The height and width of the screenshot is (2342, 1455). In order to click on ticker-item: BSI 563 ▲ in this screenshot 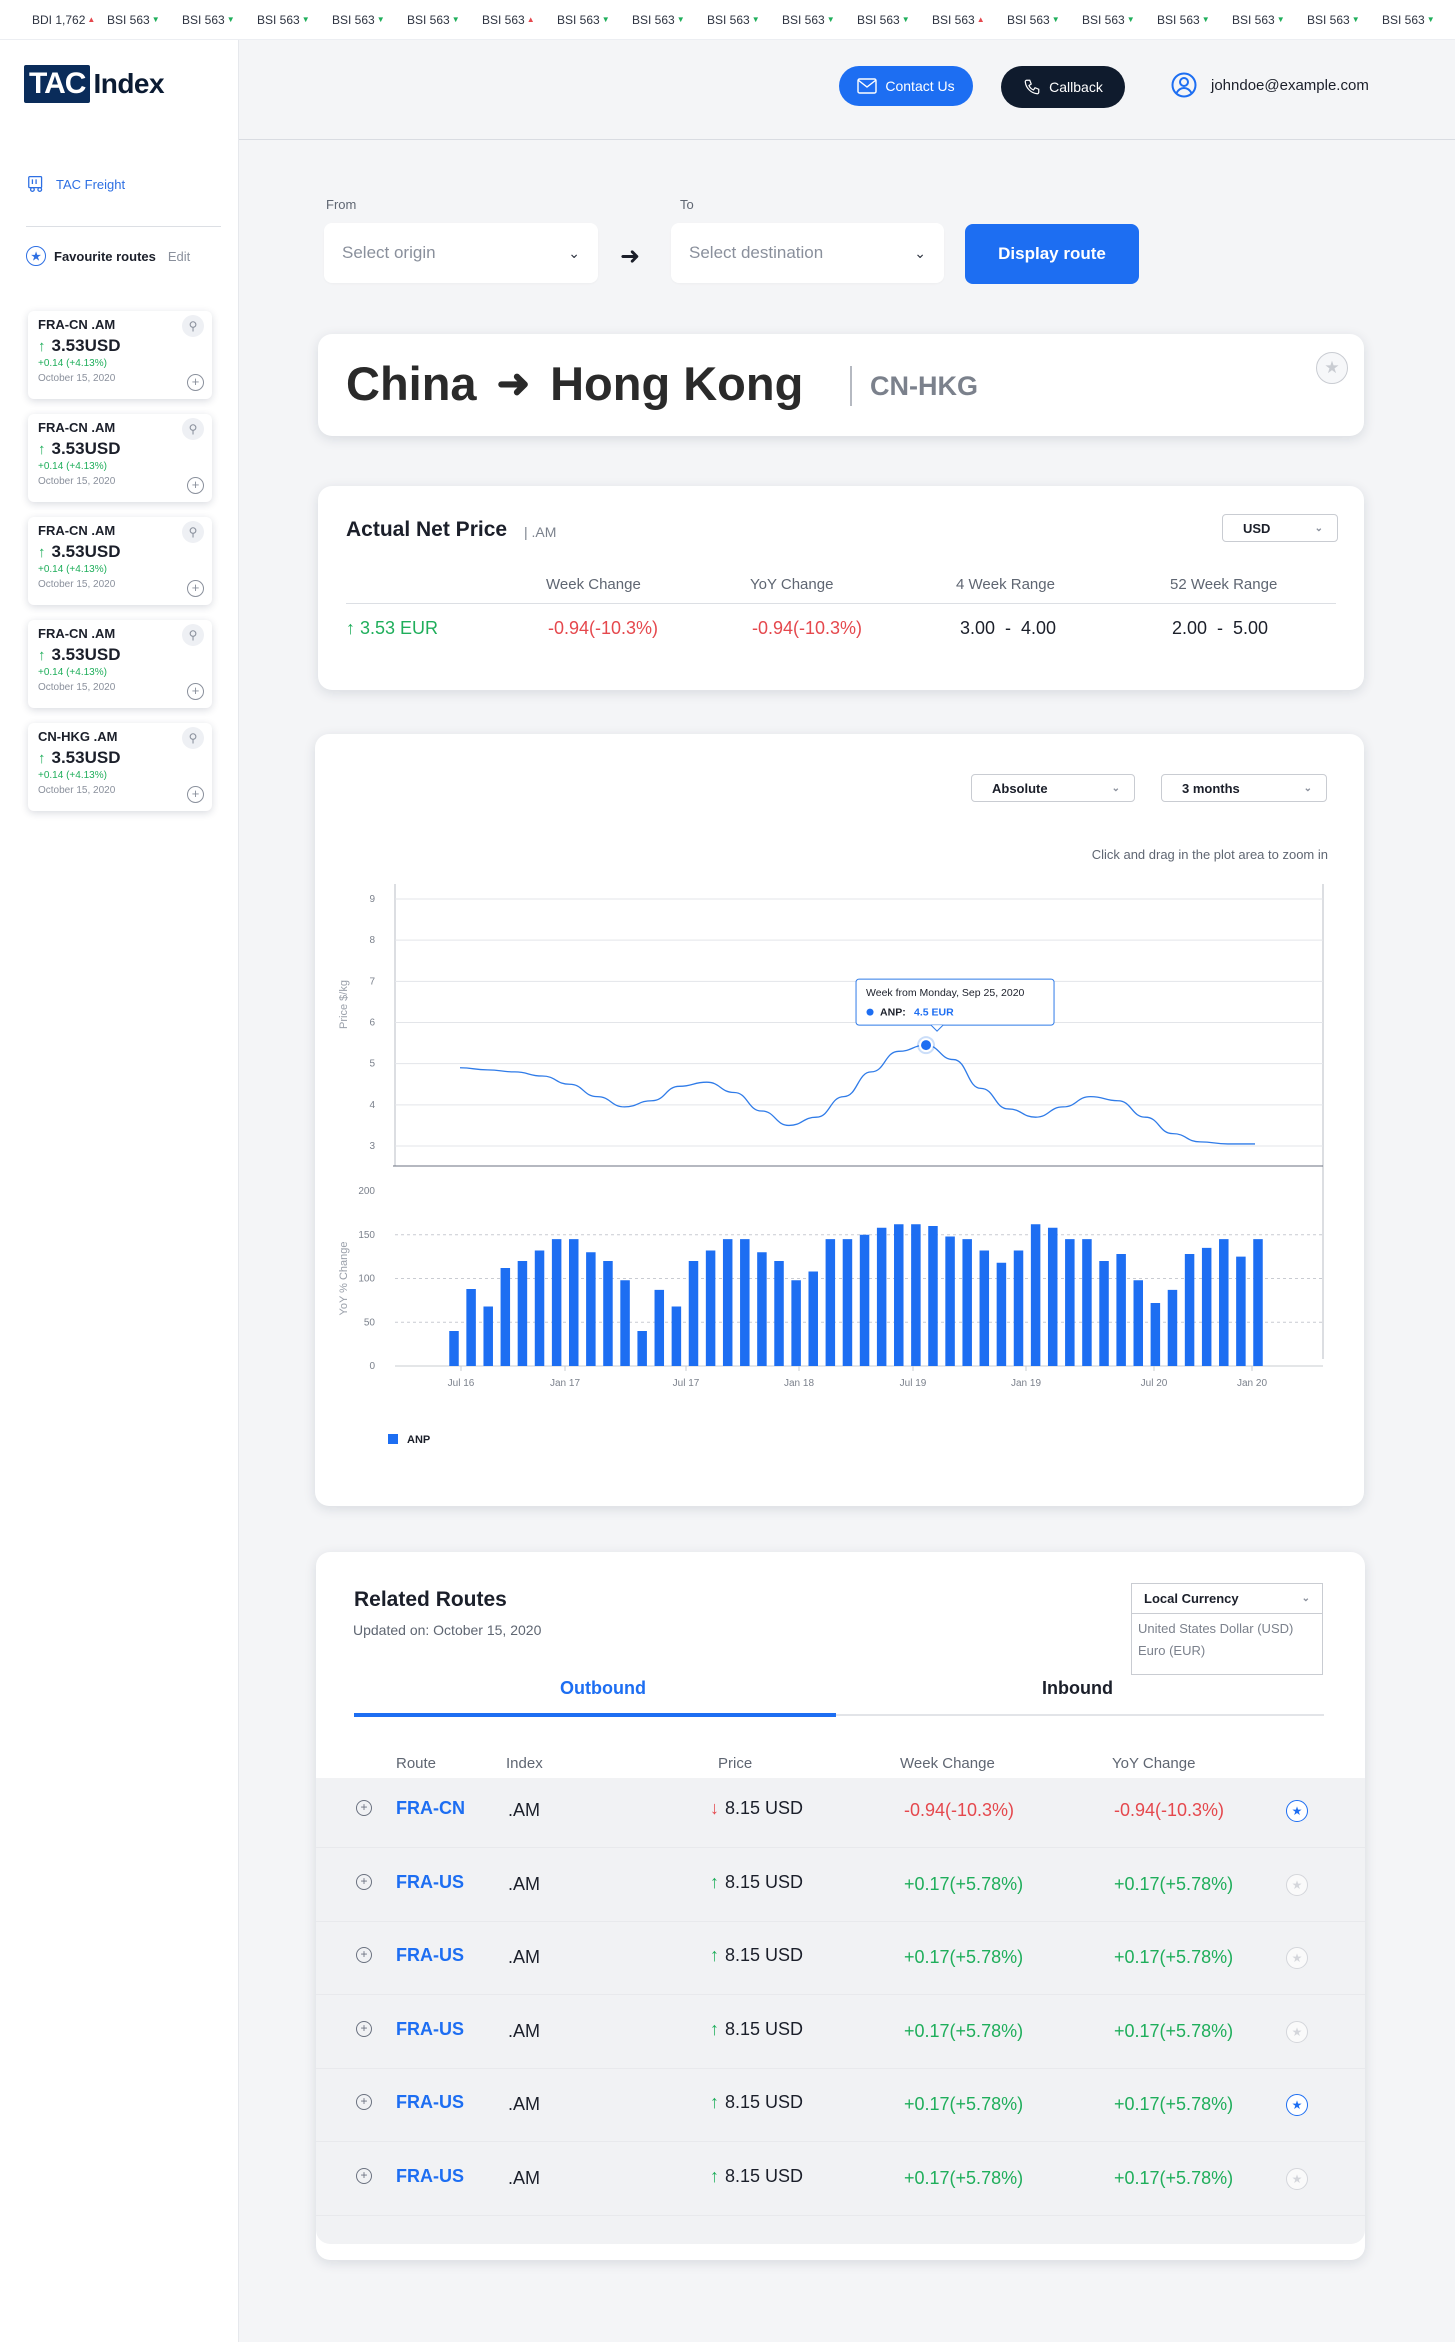, I will do `click(969, 20)`.